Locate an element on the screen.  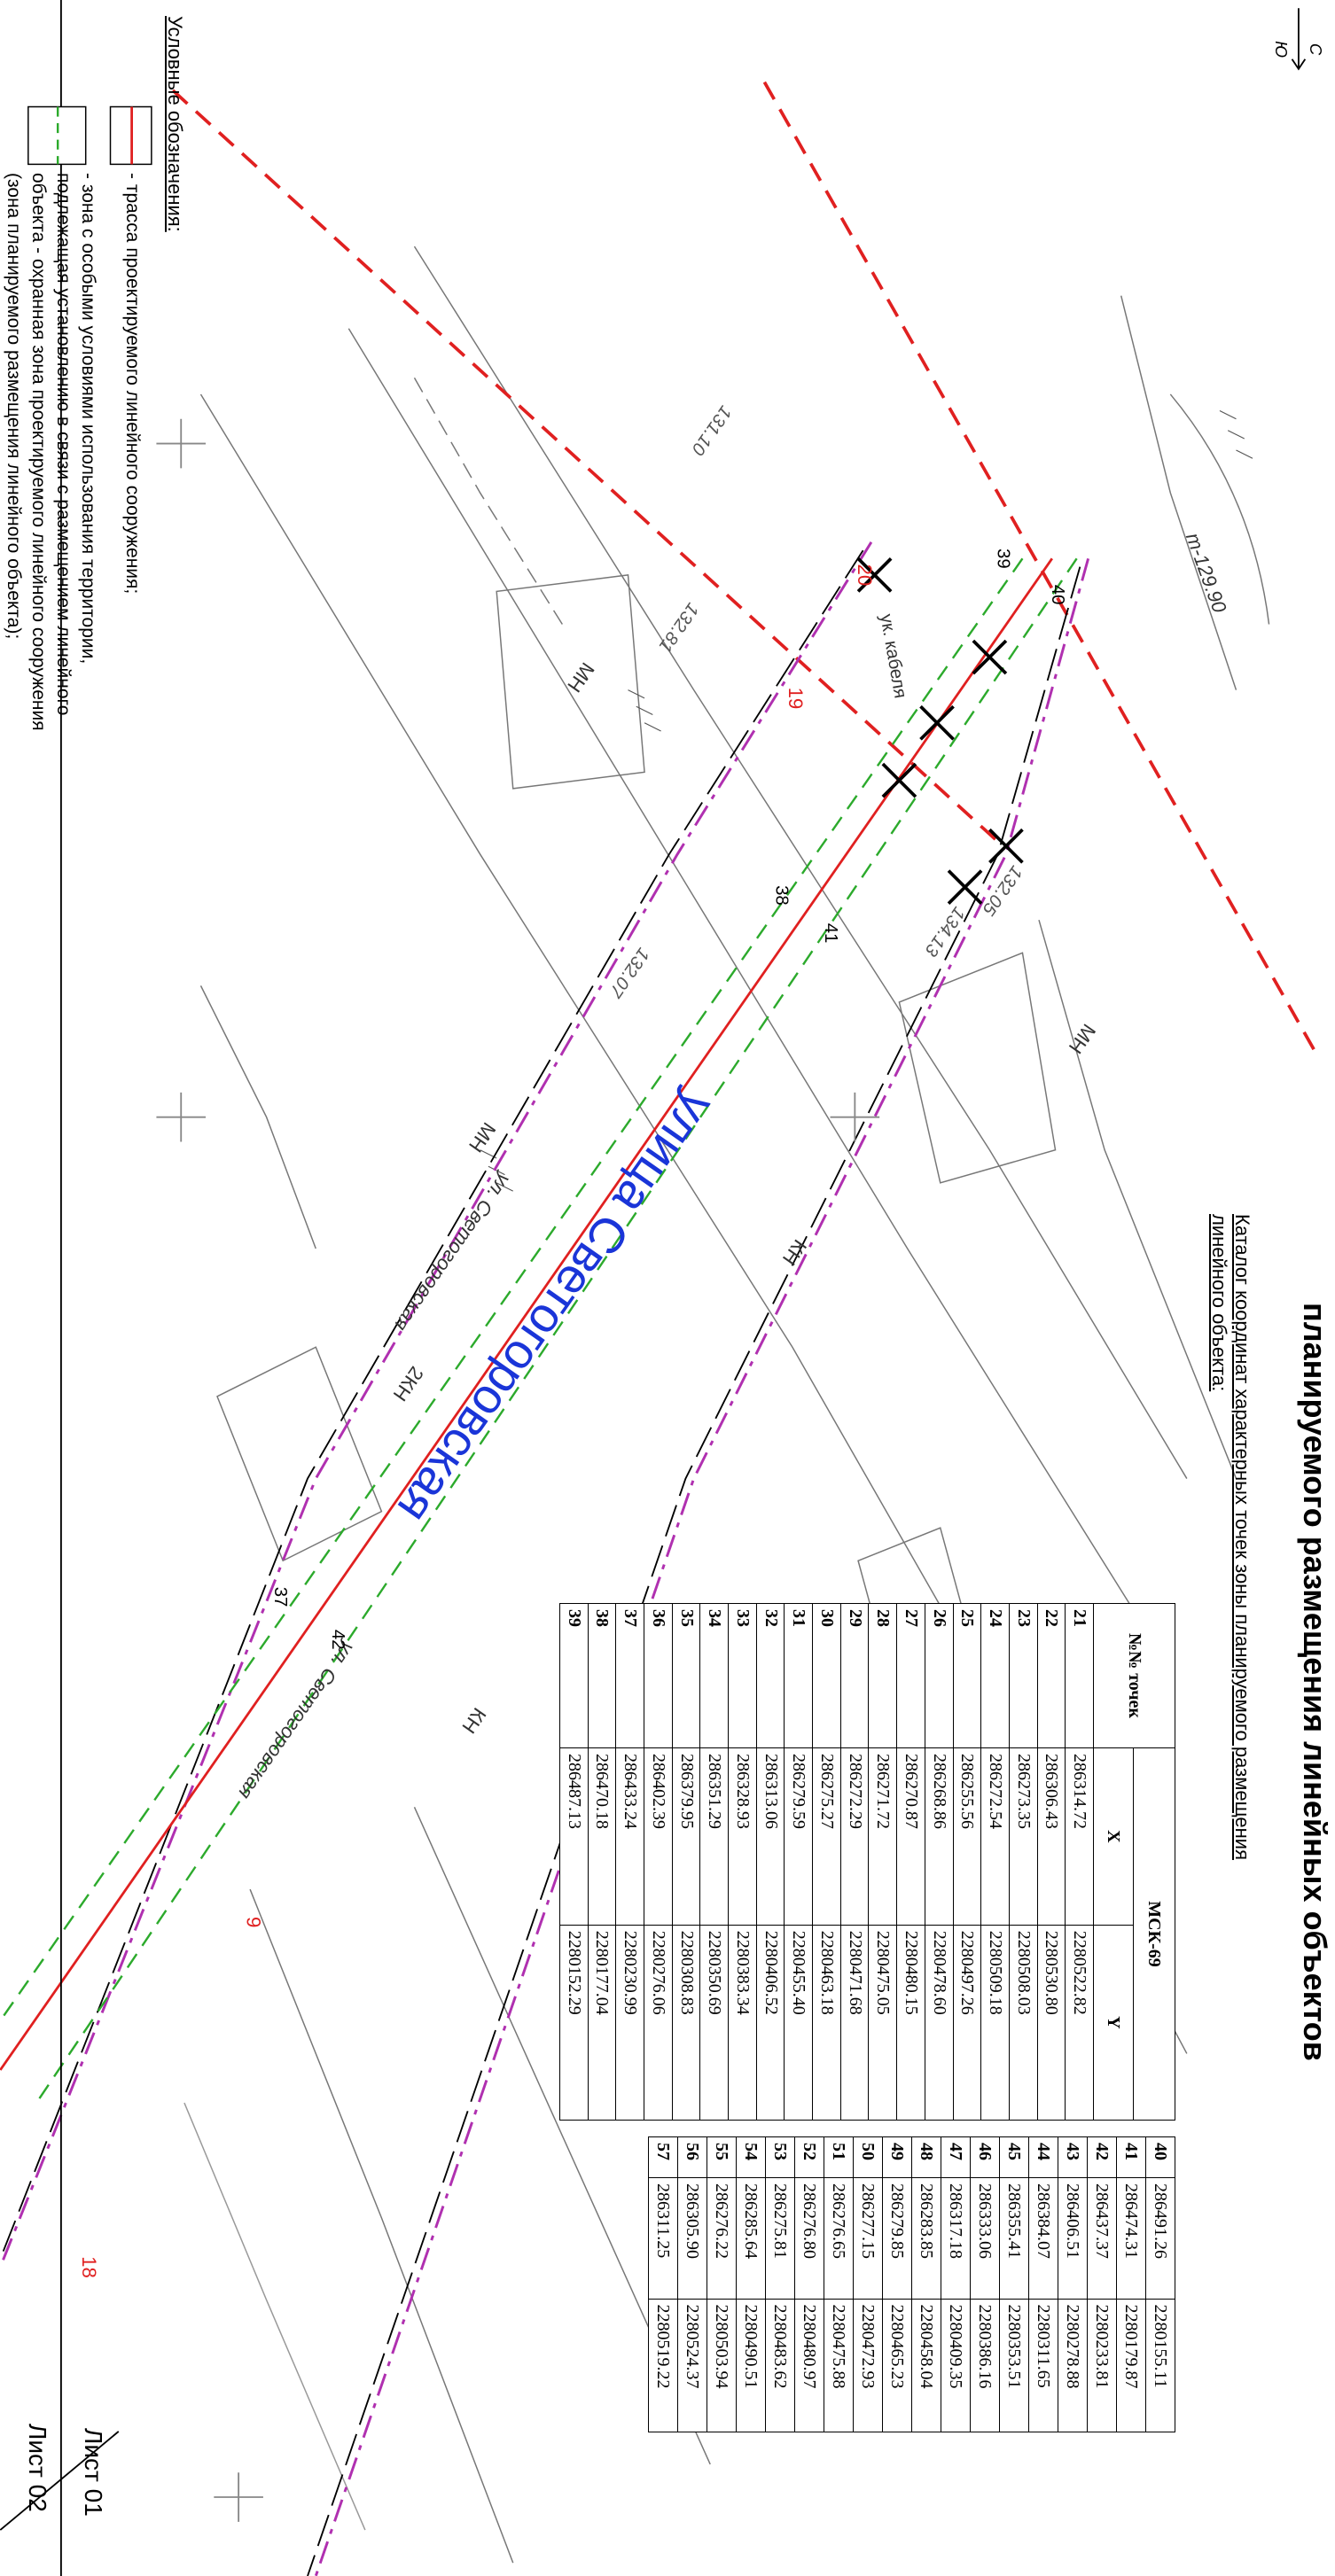
map-label: 2КН is located at coordinates (408, 1384).